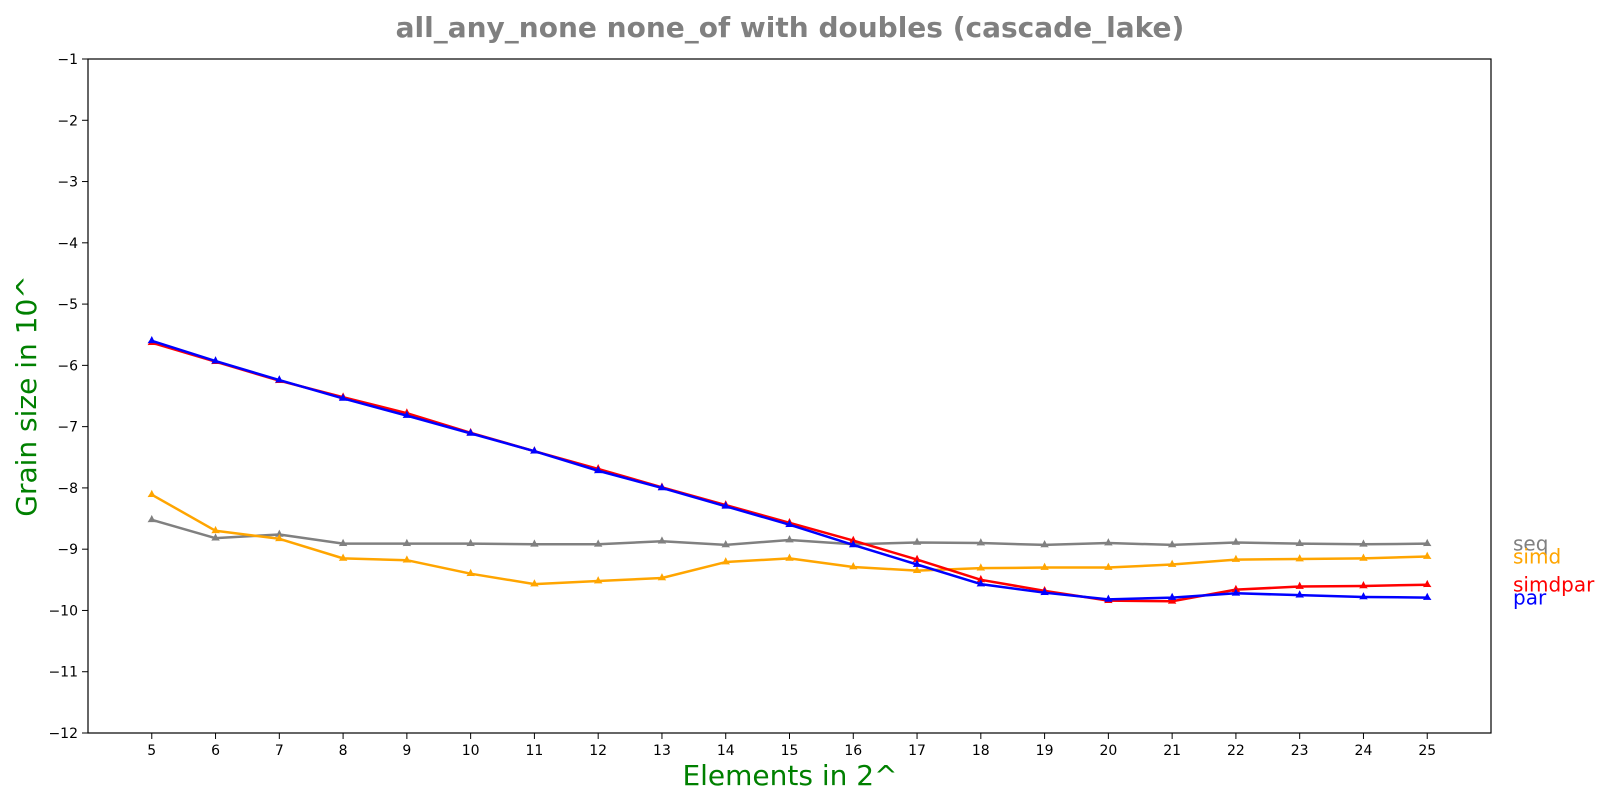 The width and height of the screenshot is (1600, 800). I want to click on x-tick-label: 17, so click(917, 751).